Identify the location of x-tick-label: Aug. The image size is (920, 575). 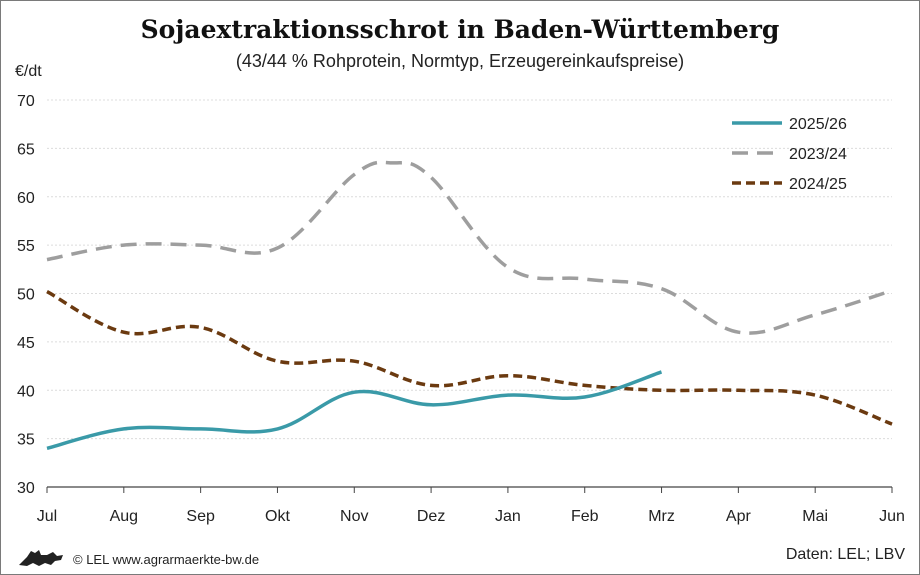
(124, 516).